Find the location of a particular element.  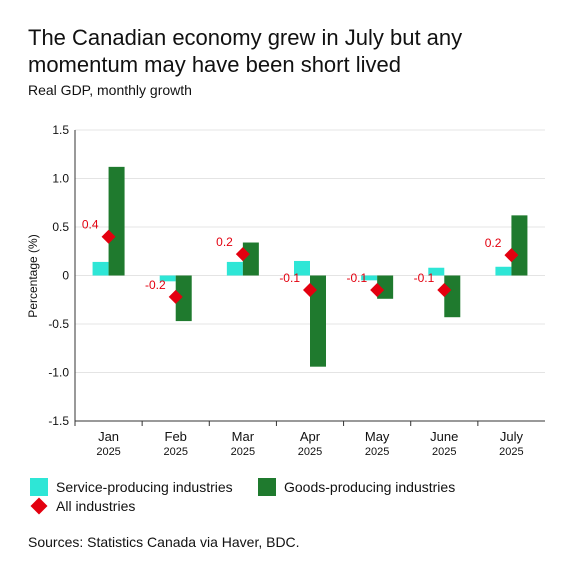

service-bar-may is located at coordinates (369, 278).